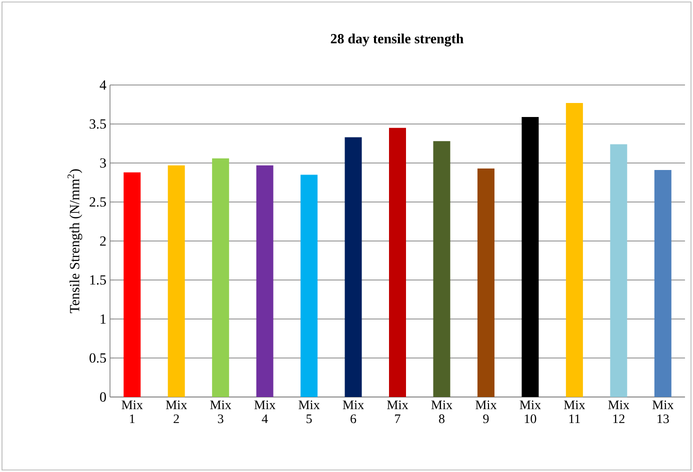  Describe the element at coordinates (309, 412) in the screenshot. I see `x-tick-label: Mix 5` at that location.